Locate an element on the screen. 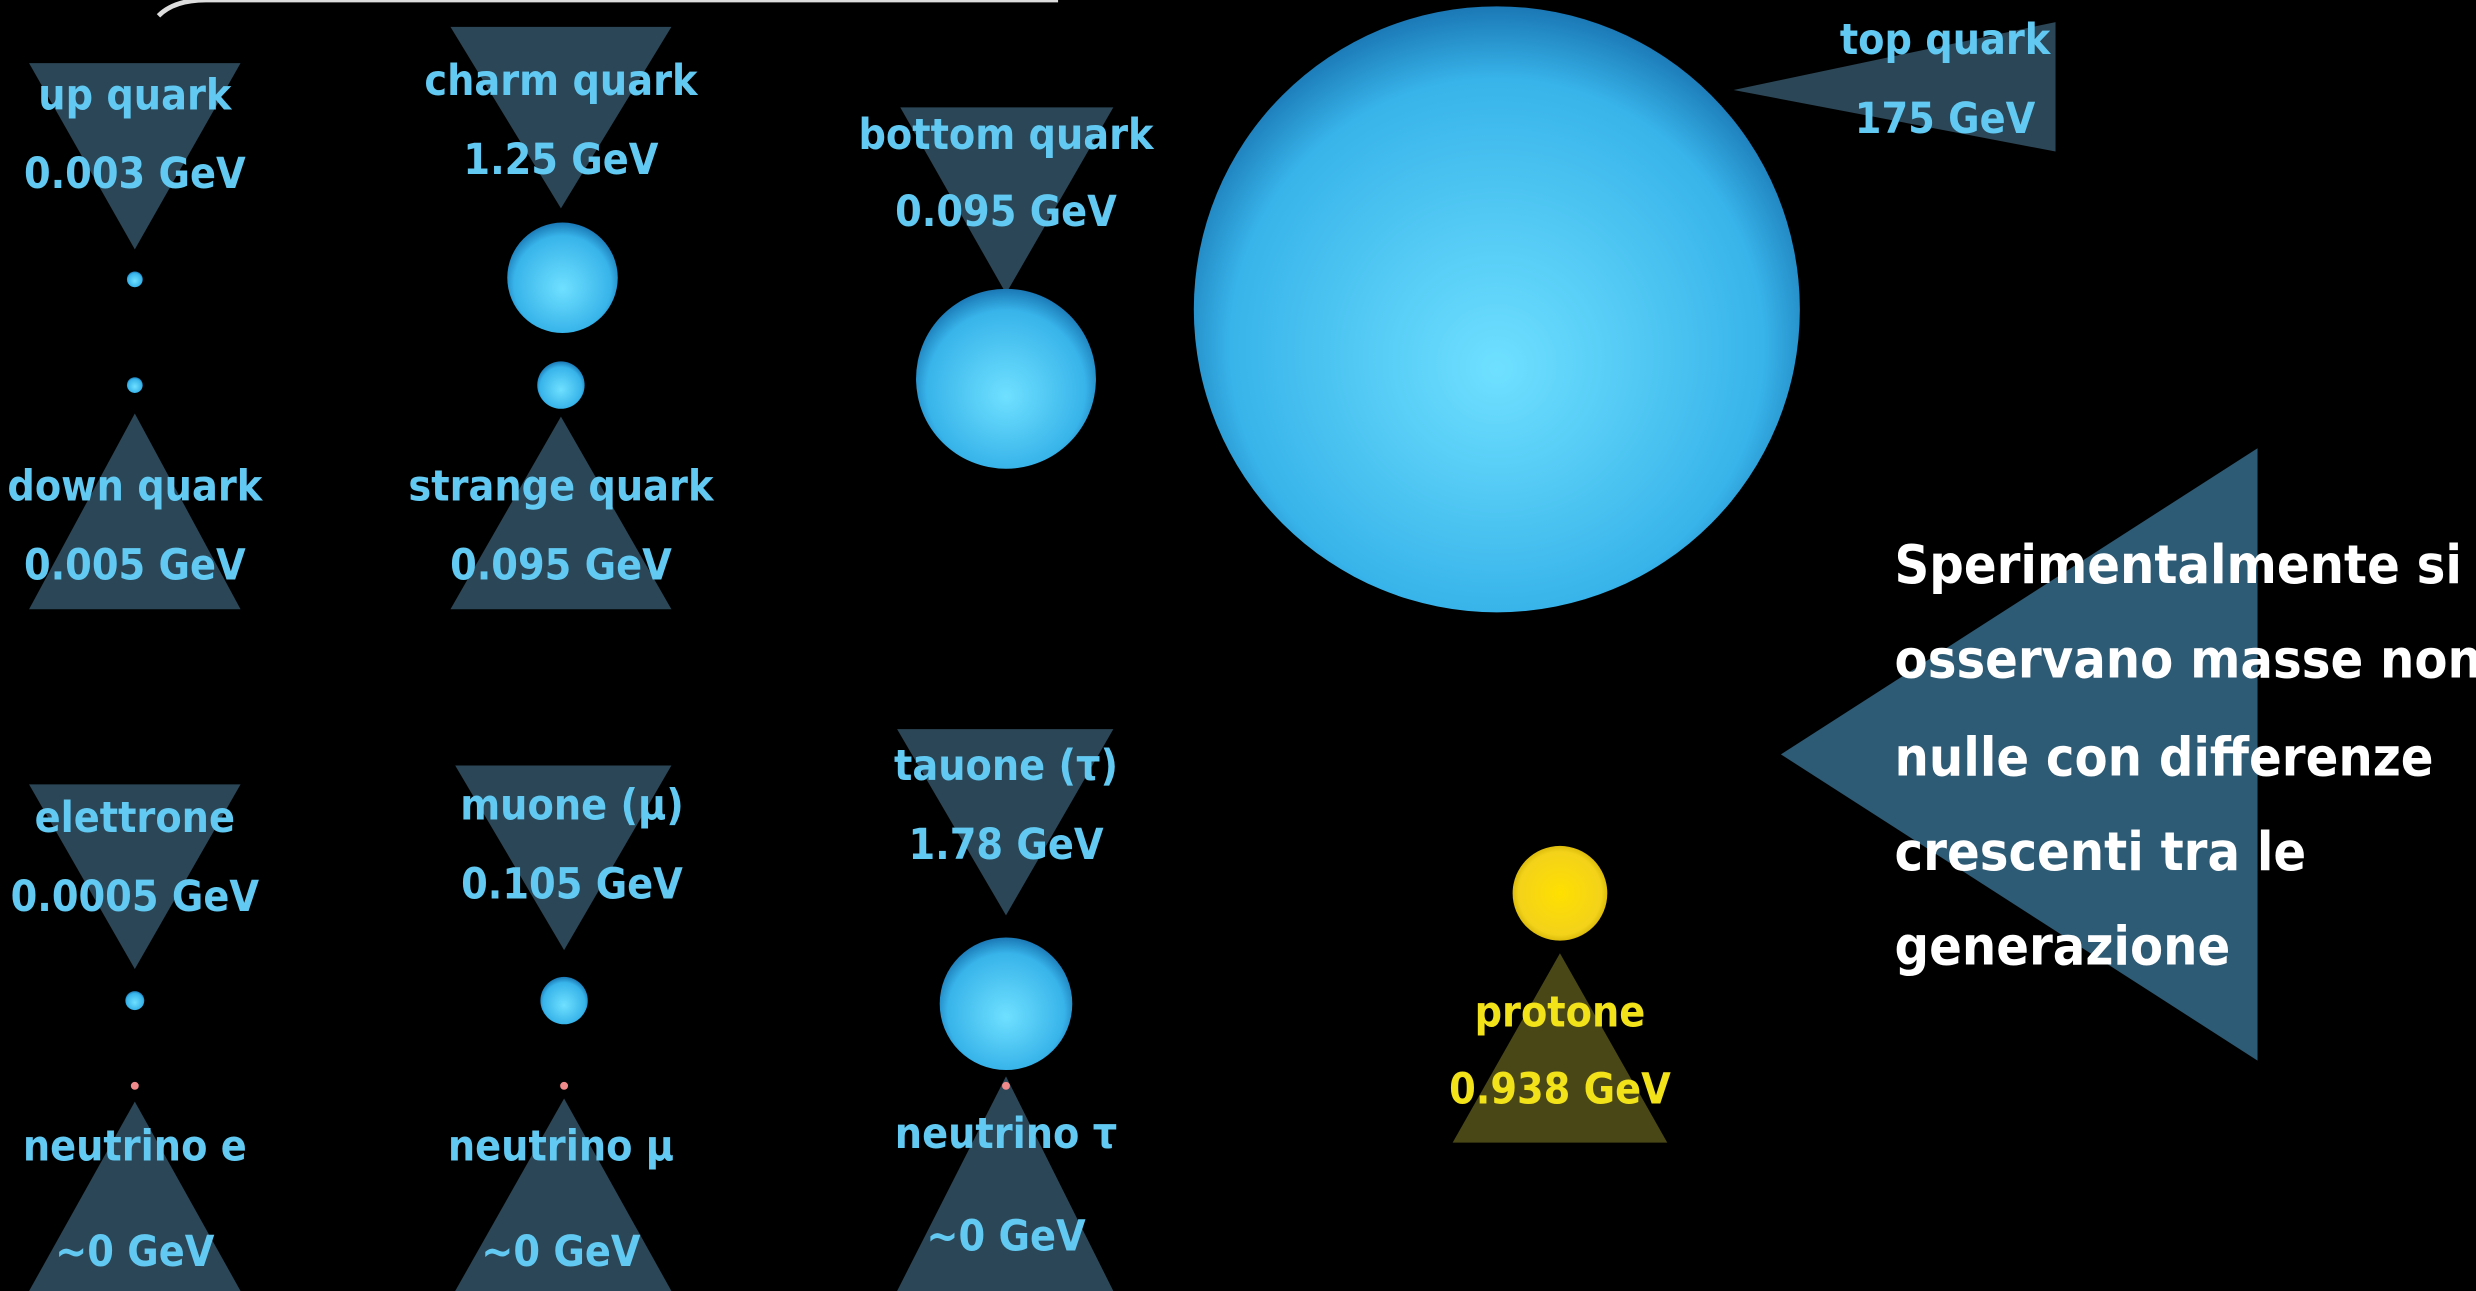 The height and width of the screenshot is (1291, 2476). particle-mass: 0.105 GeV is located at coordinates (572, 884).